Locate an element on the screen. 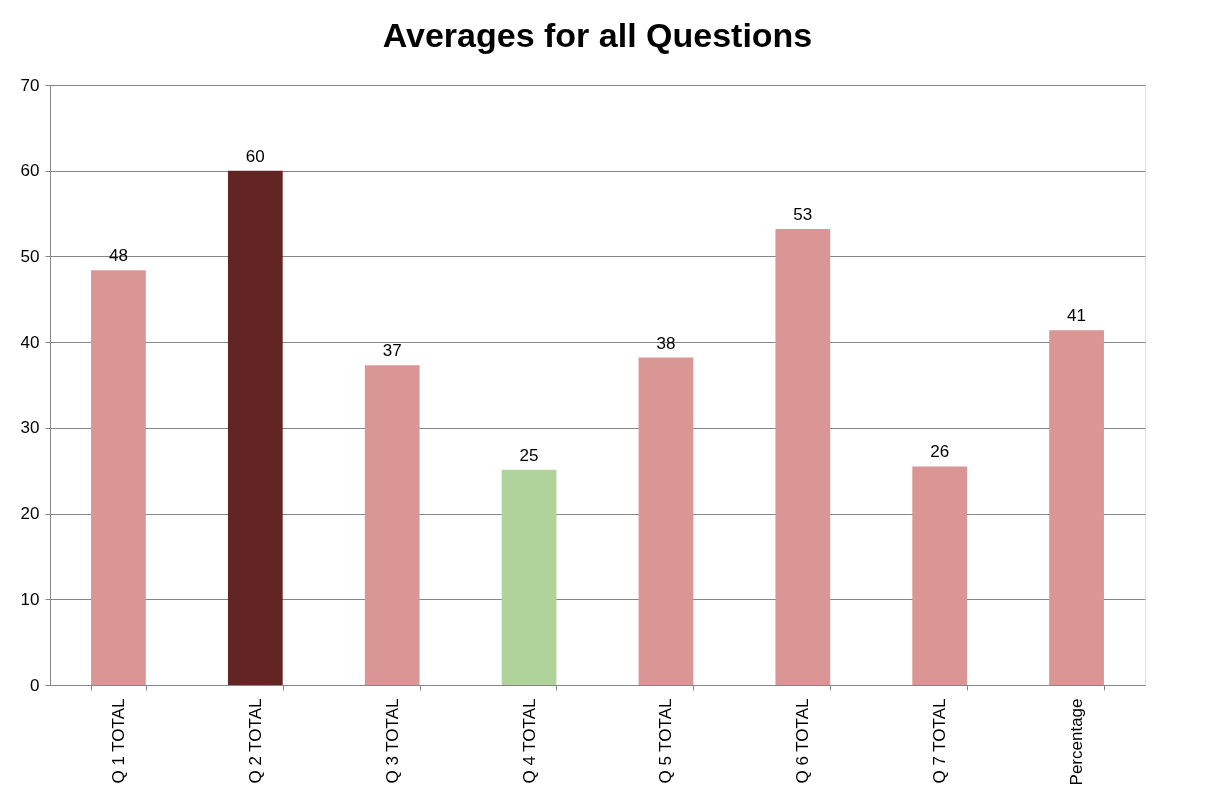  y-tick-label: 30 is located at coordinates (30, 428).